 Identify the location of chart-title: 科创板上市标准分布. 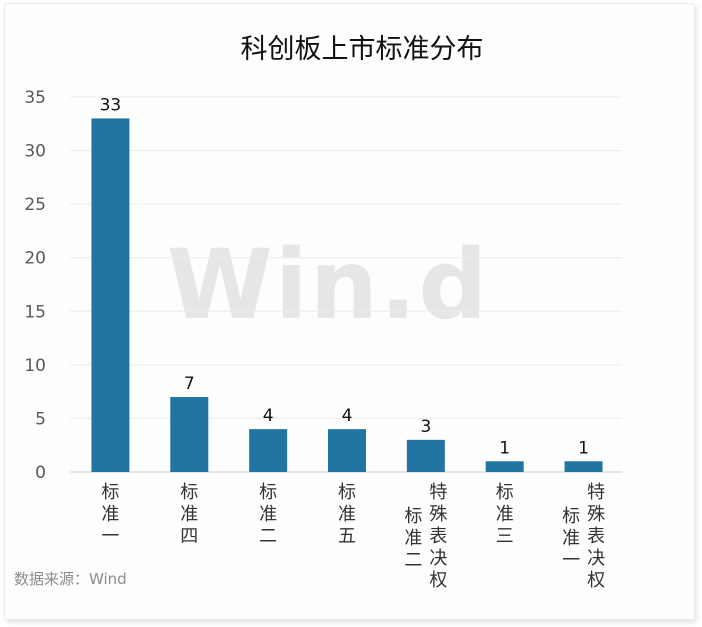
(362, 49).